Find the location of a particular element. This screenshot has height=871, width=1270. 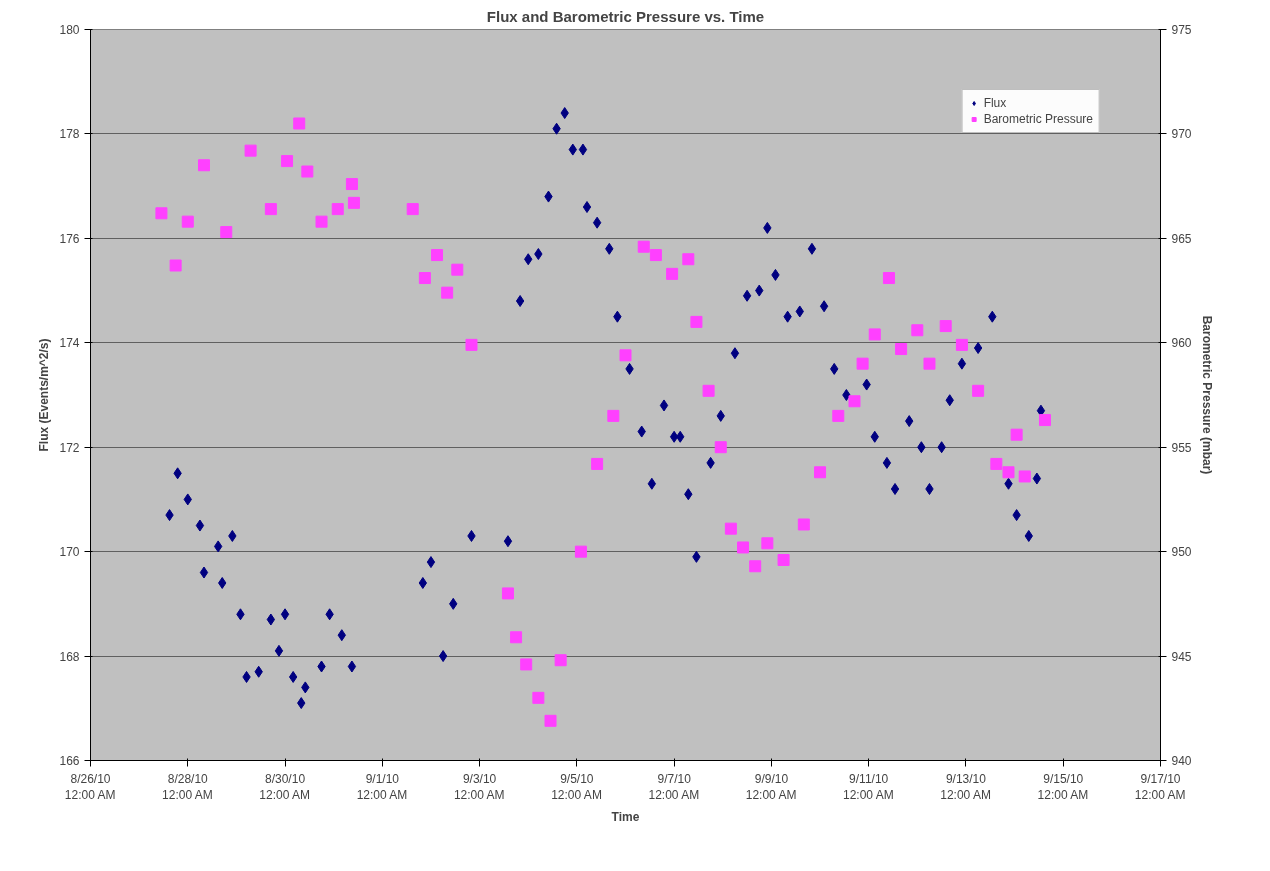

y2-tick-label: 945 is located at coordinates (1181, 656).